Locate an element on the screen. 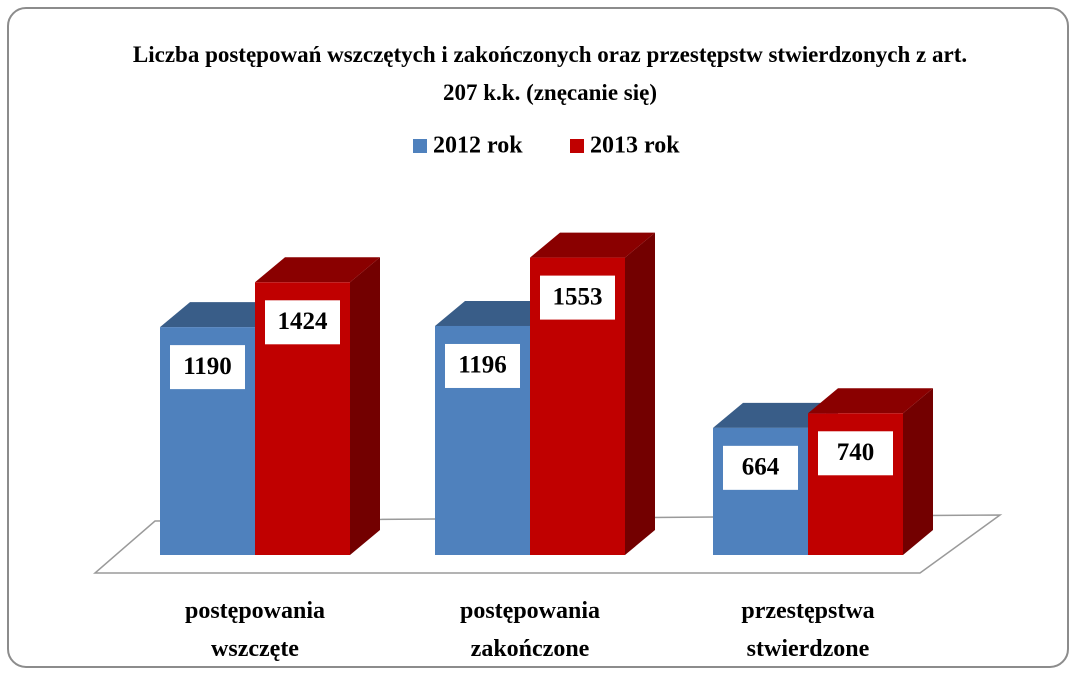 The width and height of the screenshot is (1076, 675). x-tick-label: postępowania wszczęte is located at coordinates (255, 630).